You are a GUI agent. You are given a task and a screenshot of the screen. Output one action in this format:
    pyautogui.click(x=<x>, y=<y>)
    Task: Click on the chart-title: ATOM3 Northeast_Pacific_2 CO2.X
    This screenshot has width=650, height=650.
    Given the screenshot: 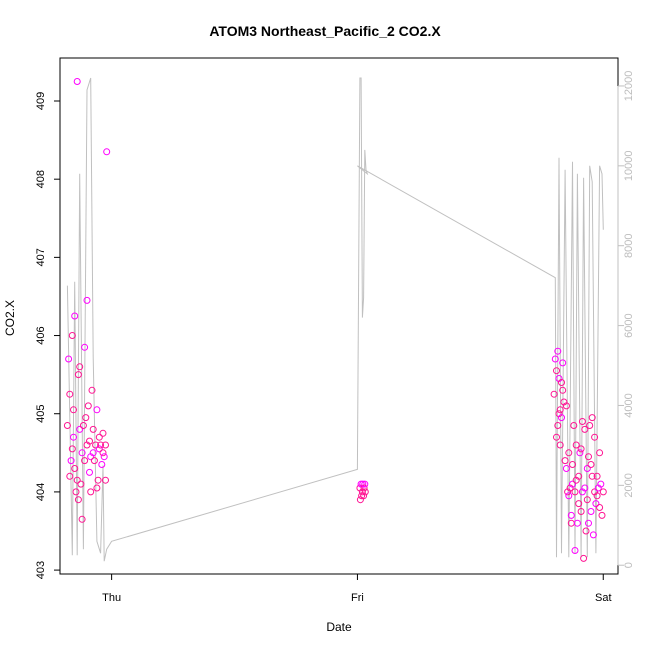 What is the action you would take?
    pyautogui.click(x=325, y=31)
    